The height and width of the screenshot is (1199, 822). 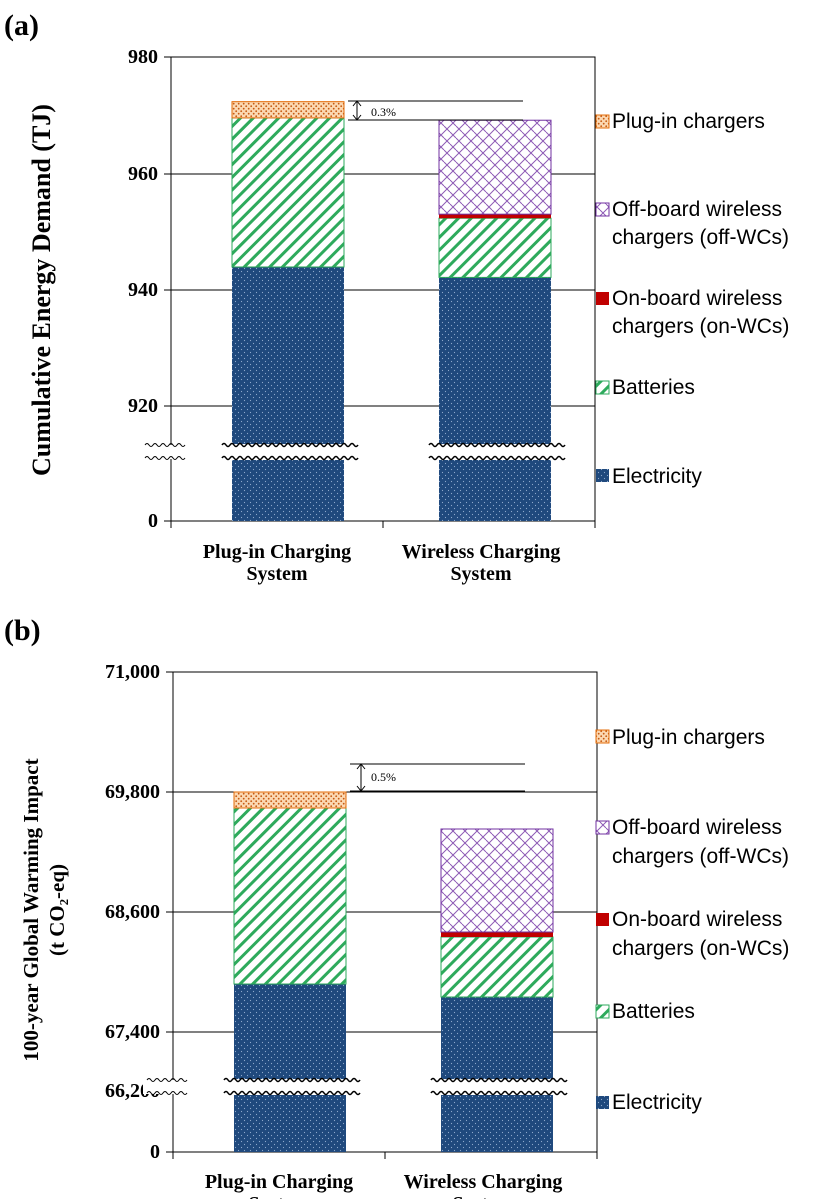 What do you see at coordinates (143, 57) in the screenshot?
I see `panel-a-ytick: 980` at bounding box center [143, 57].